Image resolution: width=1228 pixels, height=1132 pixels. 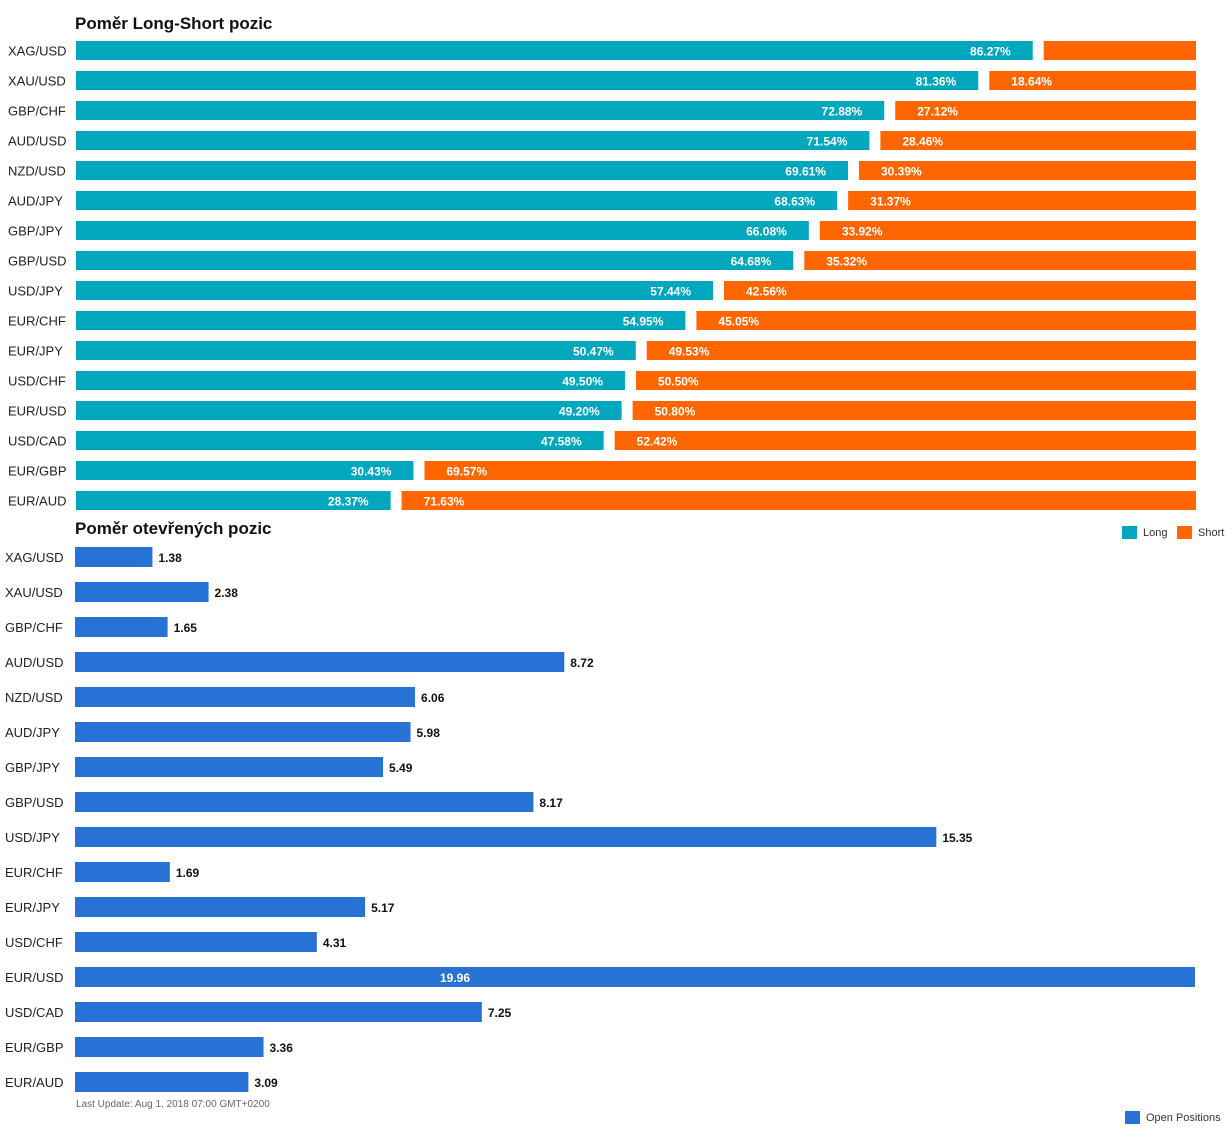 What do you see at coordinates (593, 352) in the screenshot?
I see `long-value-label: 50.47%` at bounding box center [593, 352].